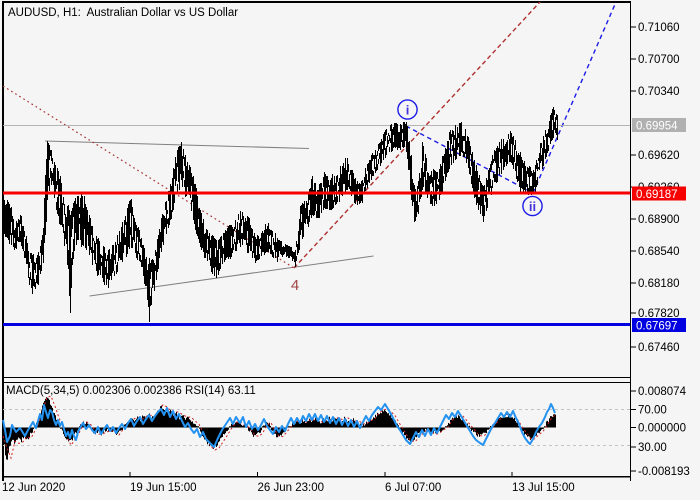 This screenshot has height=500, width=700. What do you see at coordinates (662, 392) in the screenshot?
I see `svg-text: 0.008074` at bounding box center [662, 392].